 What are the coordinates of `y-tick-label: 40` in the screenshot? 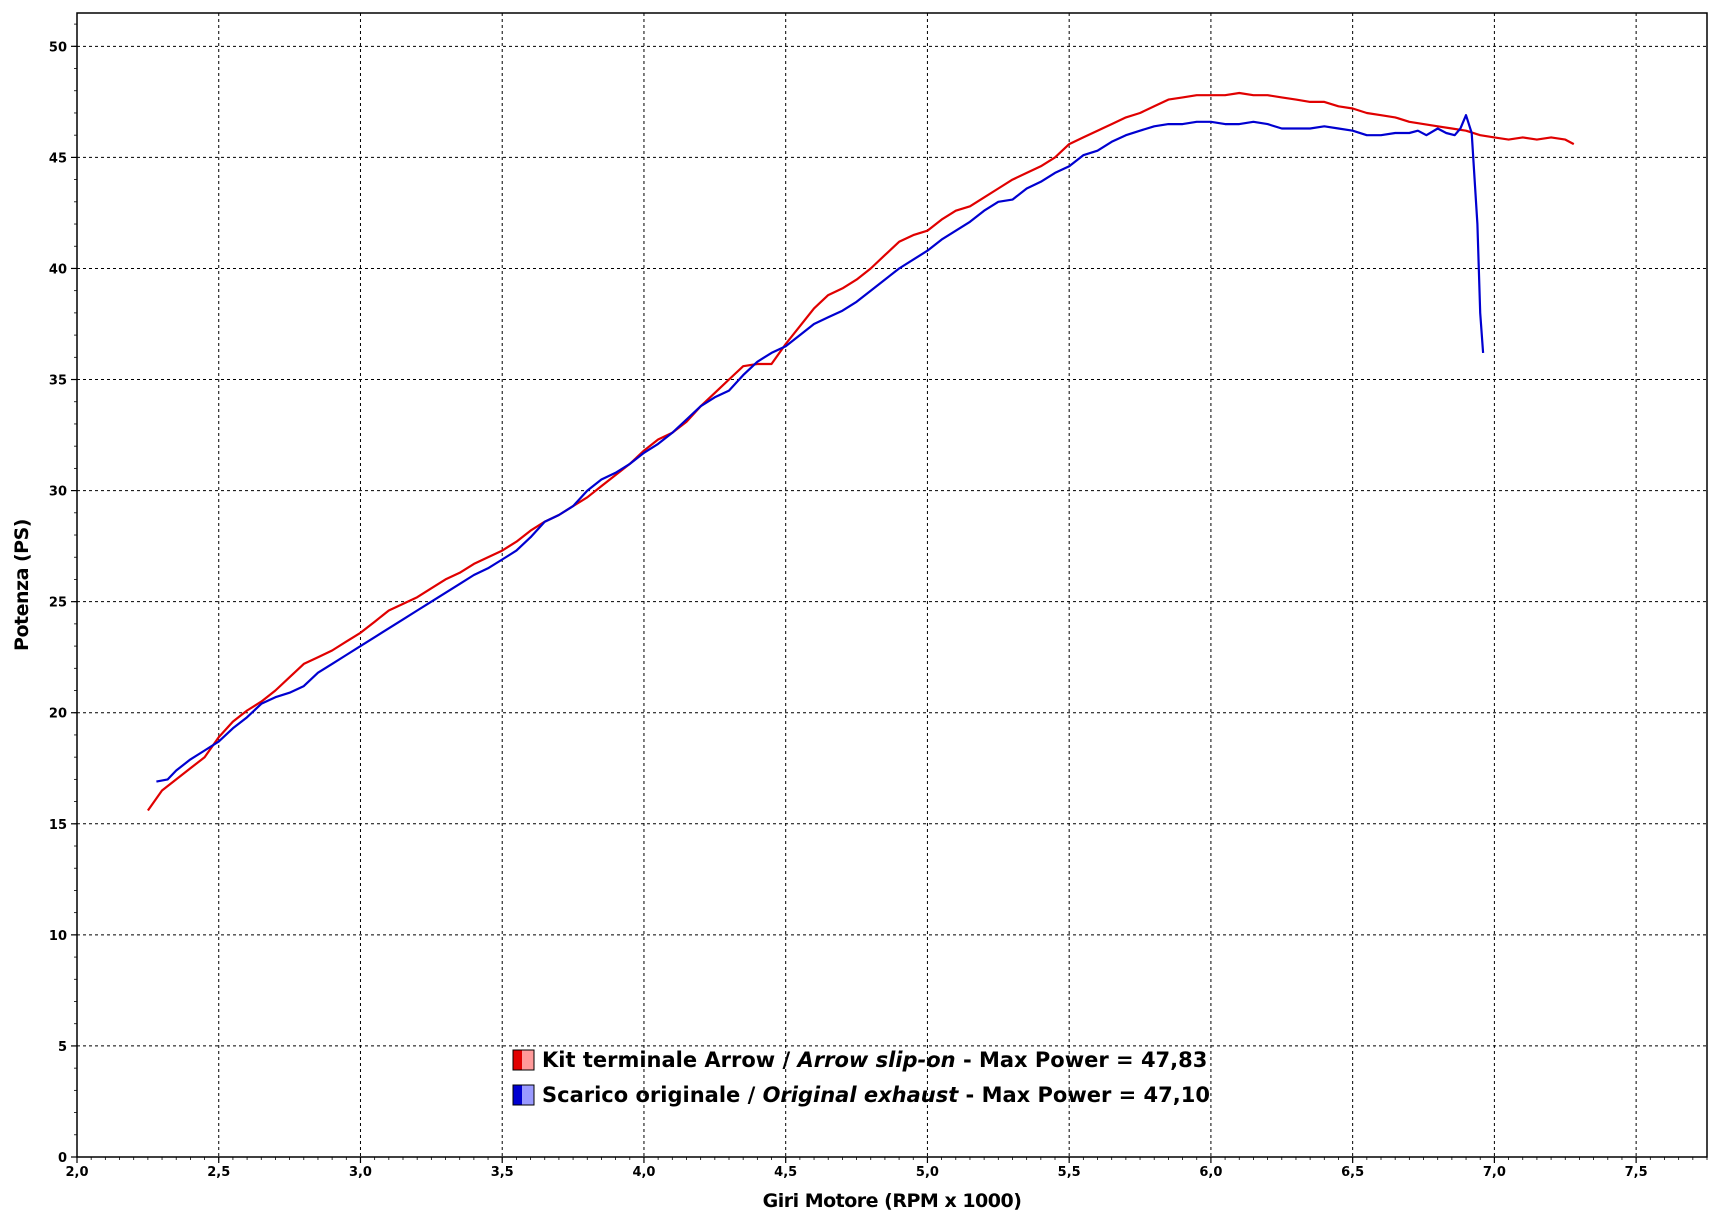 It's located at (58, 269).